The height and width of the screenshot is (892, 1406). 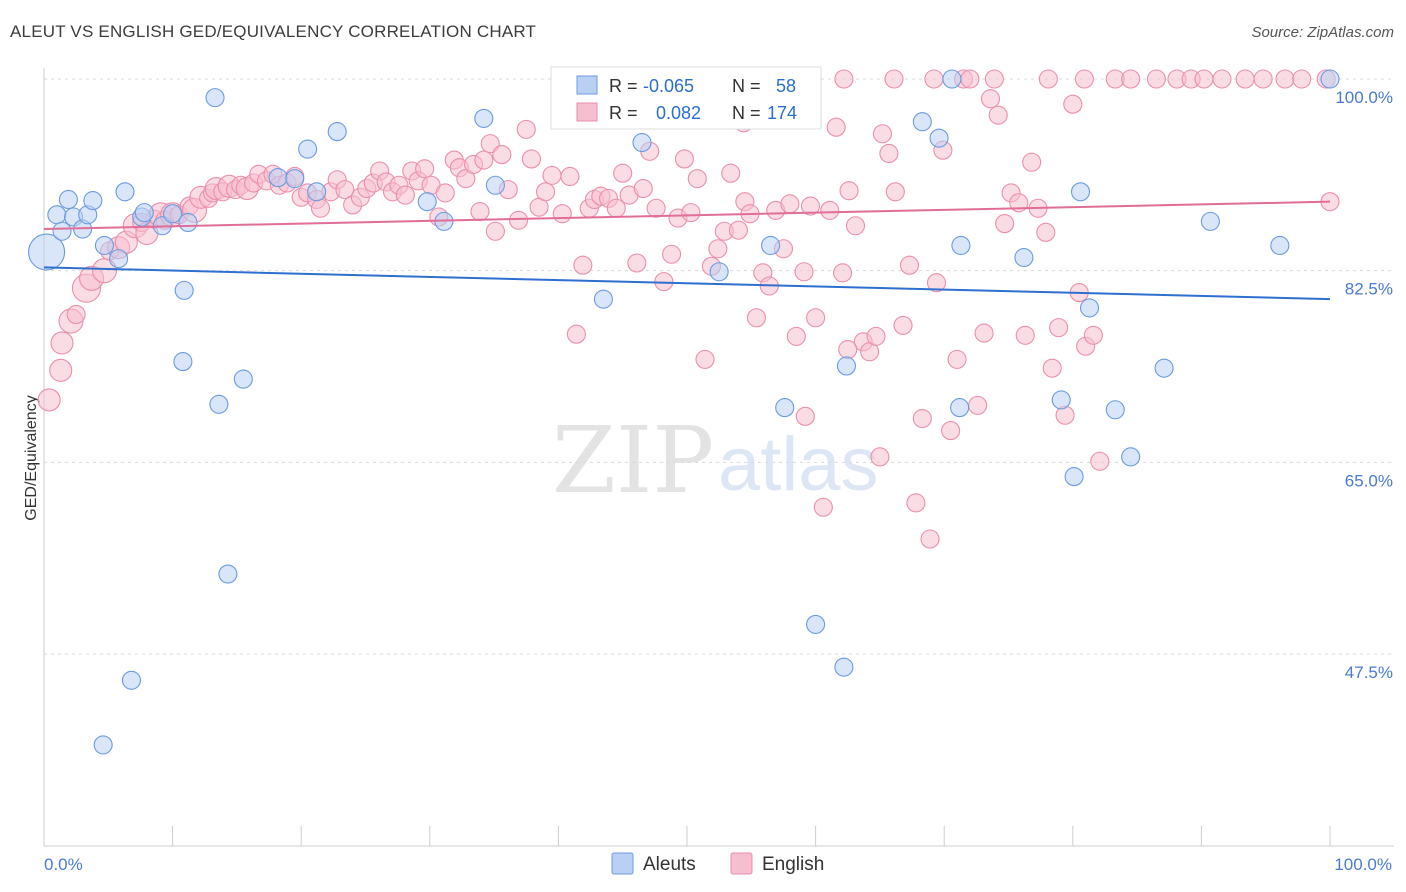 What do you see at coordinates (686, 98) in the screenshot?
I see `legend: R = -0.065 N = 58 R = 0.082 N = 174` at bounding box center [686, 98].